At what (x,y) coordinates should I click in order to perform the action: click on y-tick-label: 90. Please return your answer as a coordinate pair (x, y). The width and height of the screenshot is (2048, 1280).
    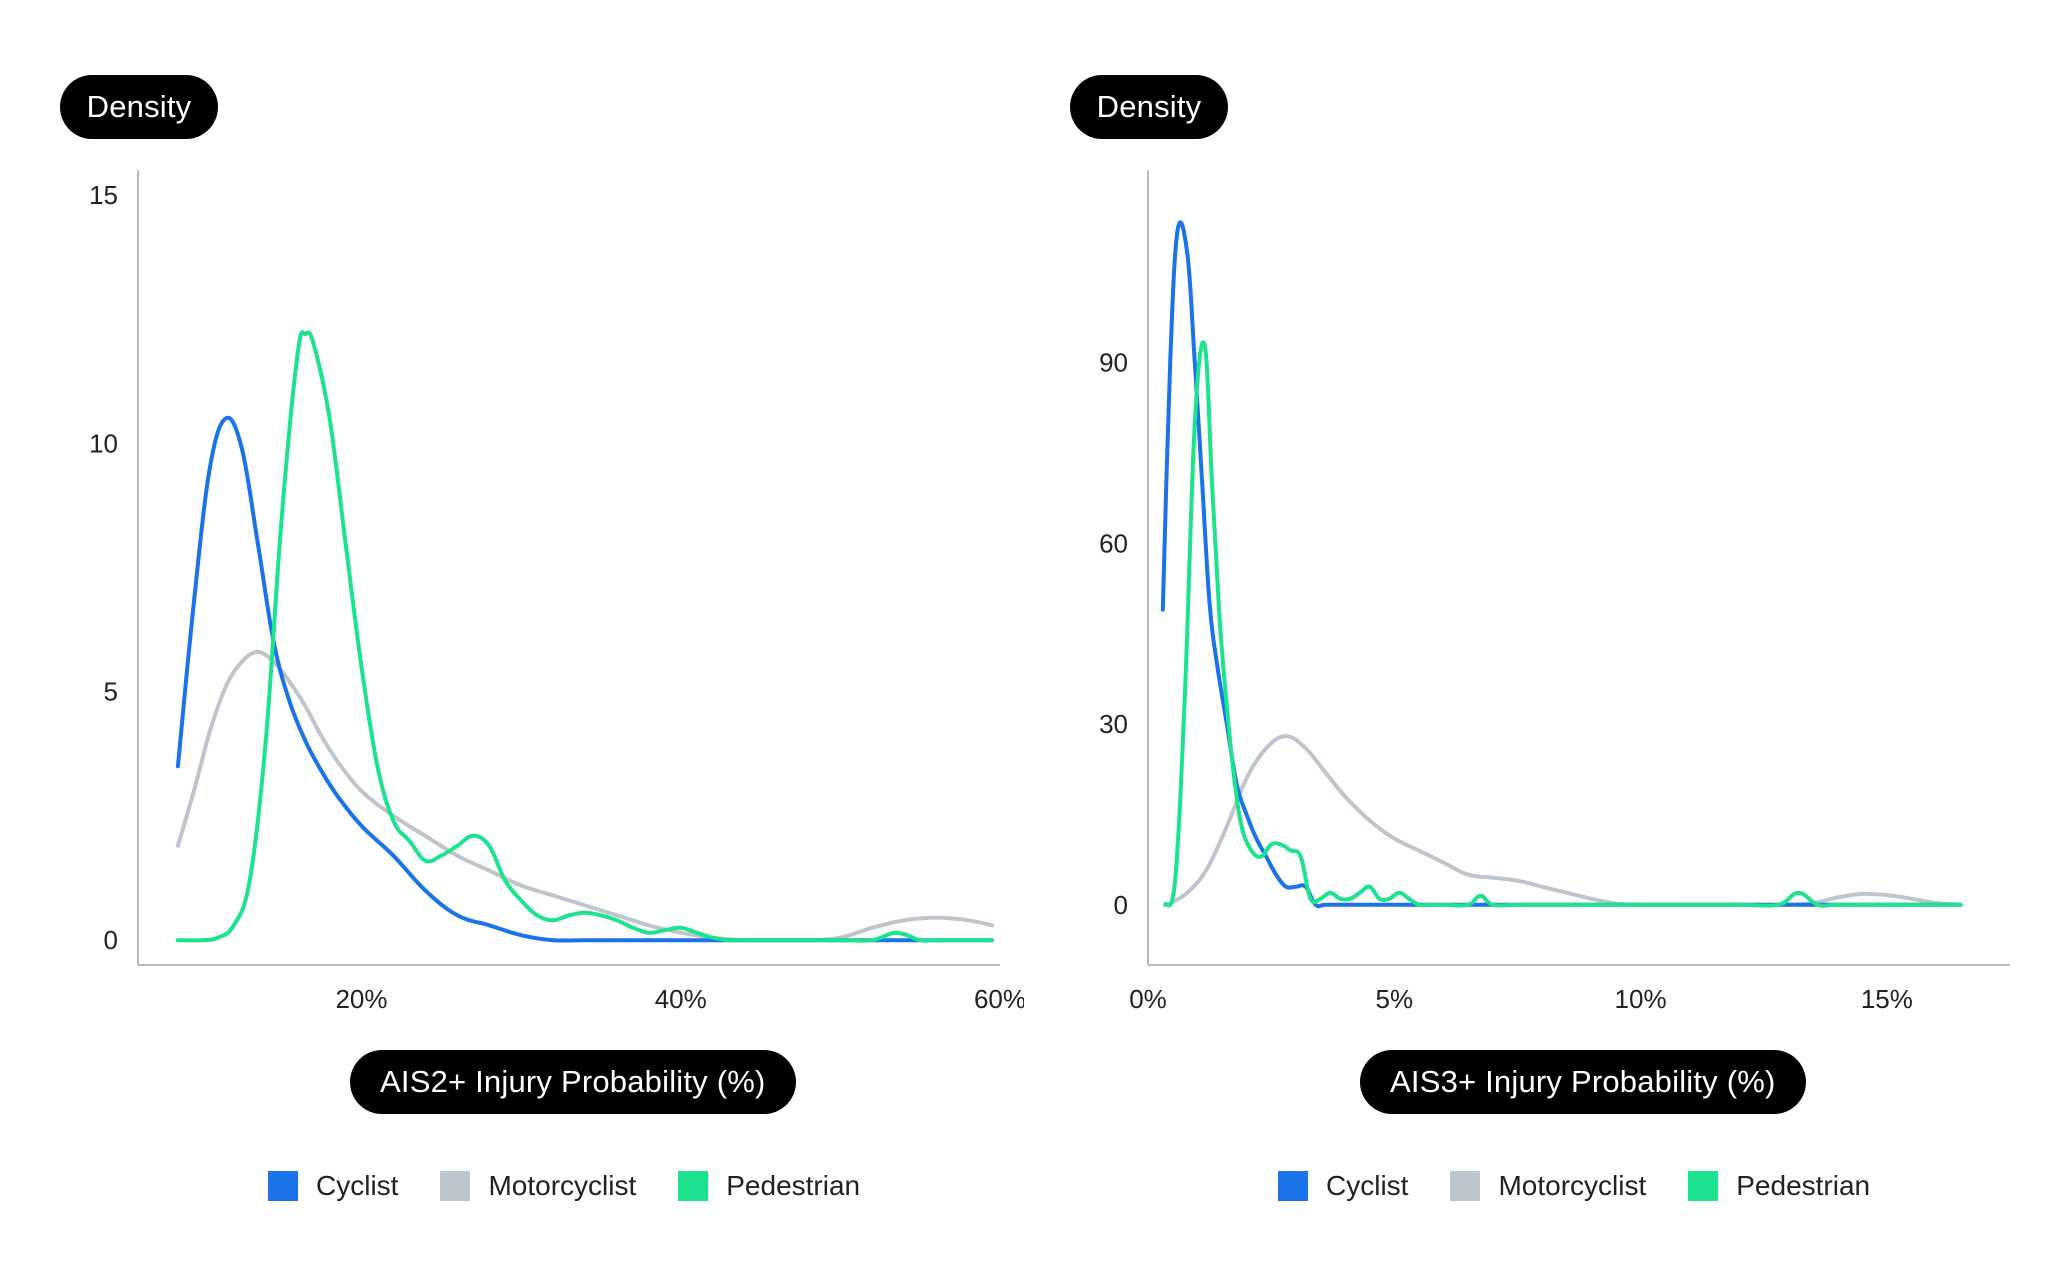
    Looking at the image, I should click on (1113, 363).